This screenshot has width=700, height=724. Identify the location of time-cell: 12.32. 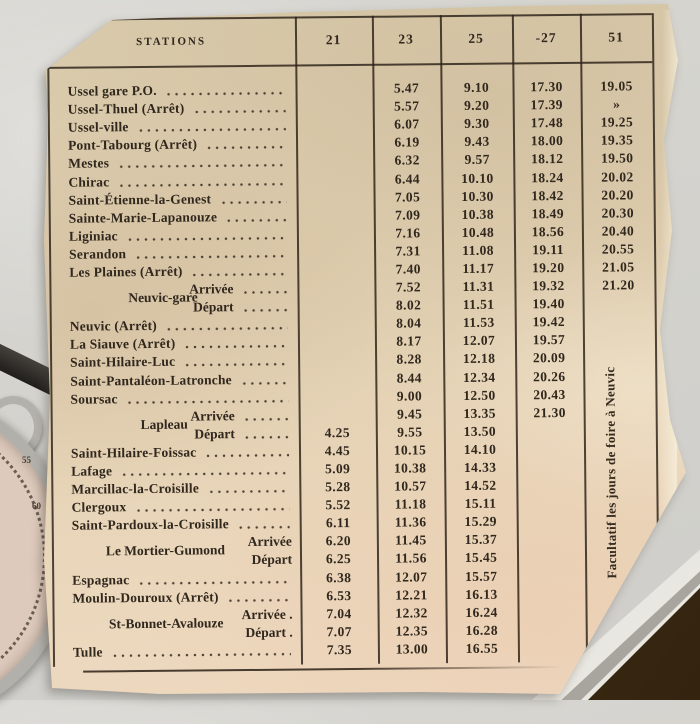
(411, 613).